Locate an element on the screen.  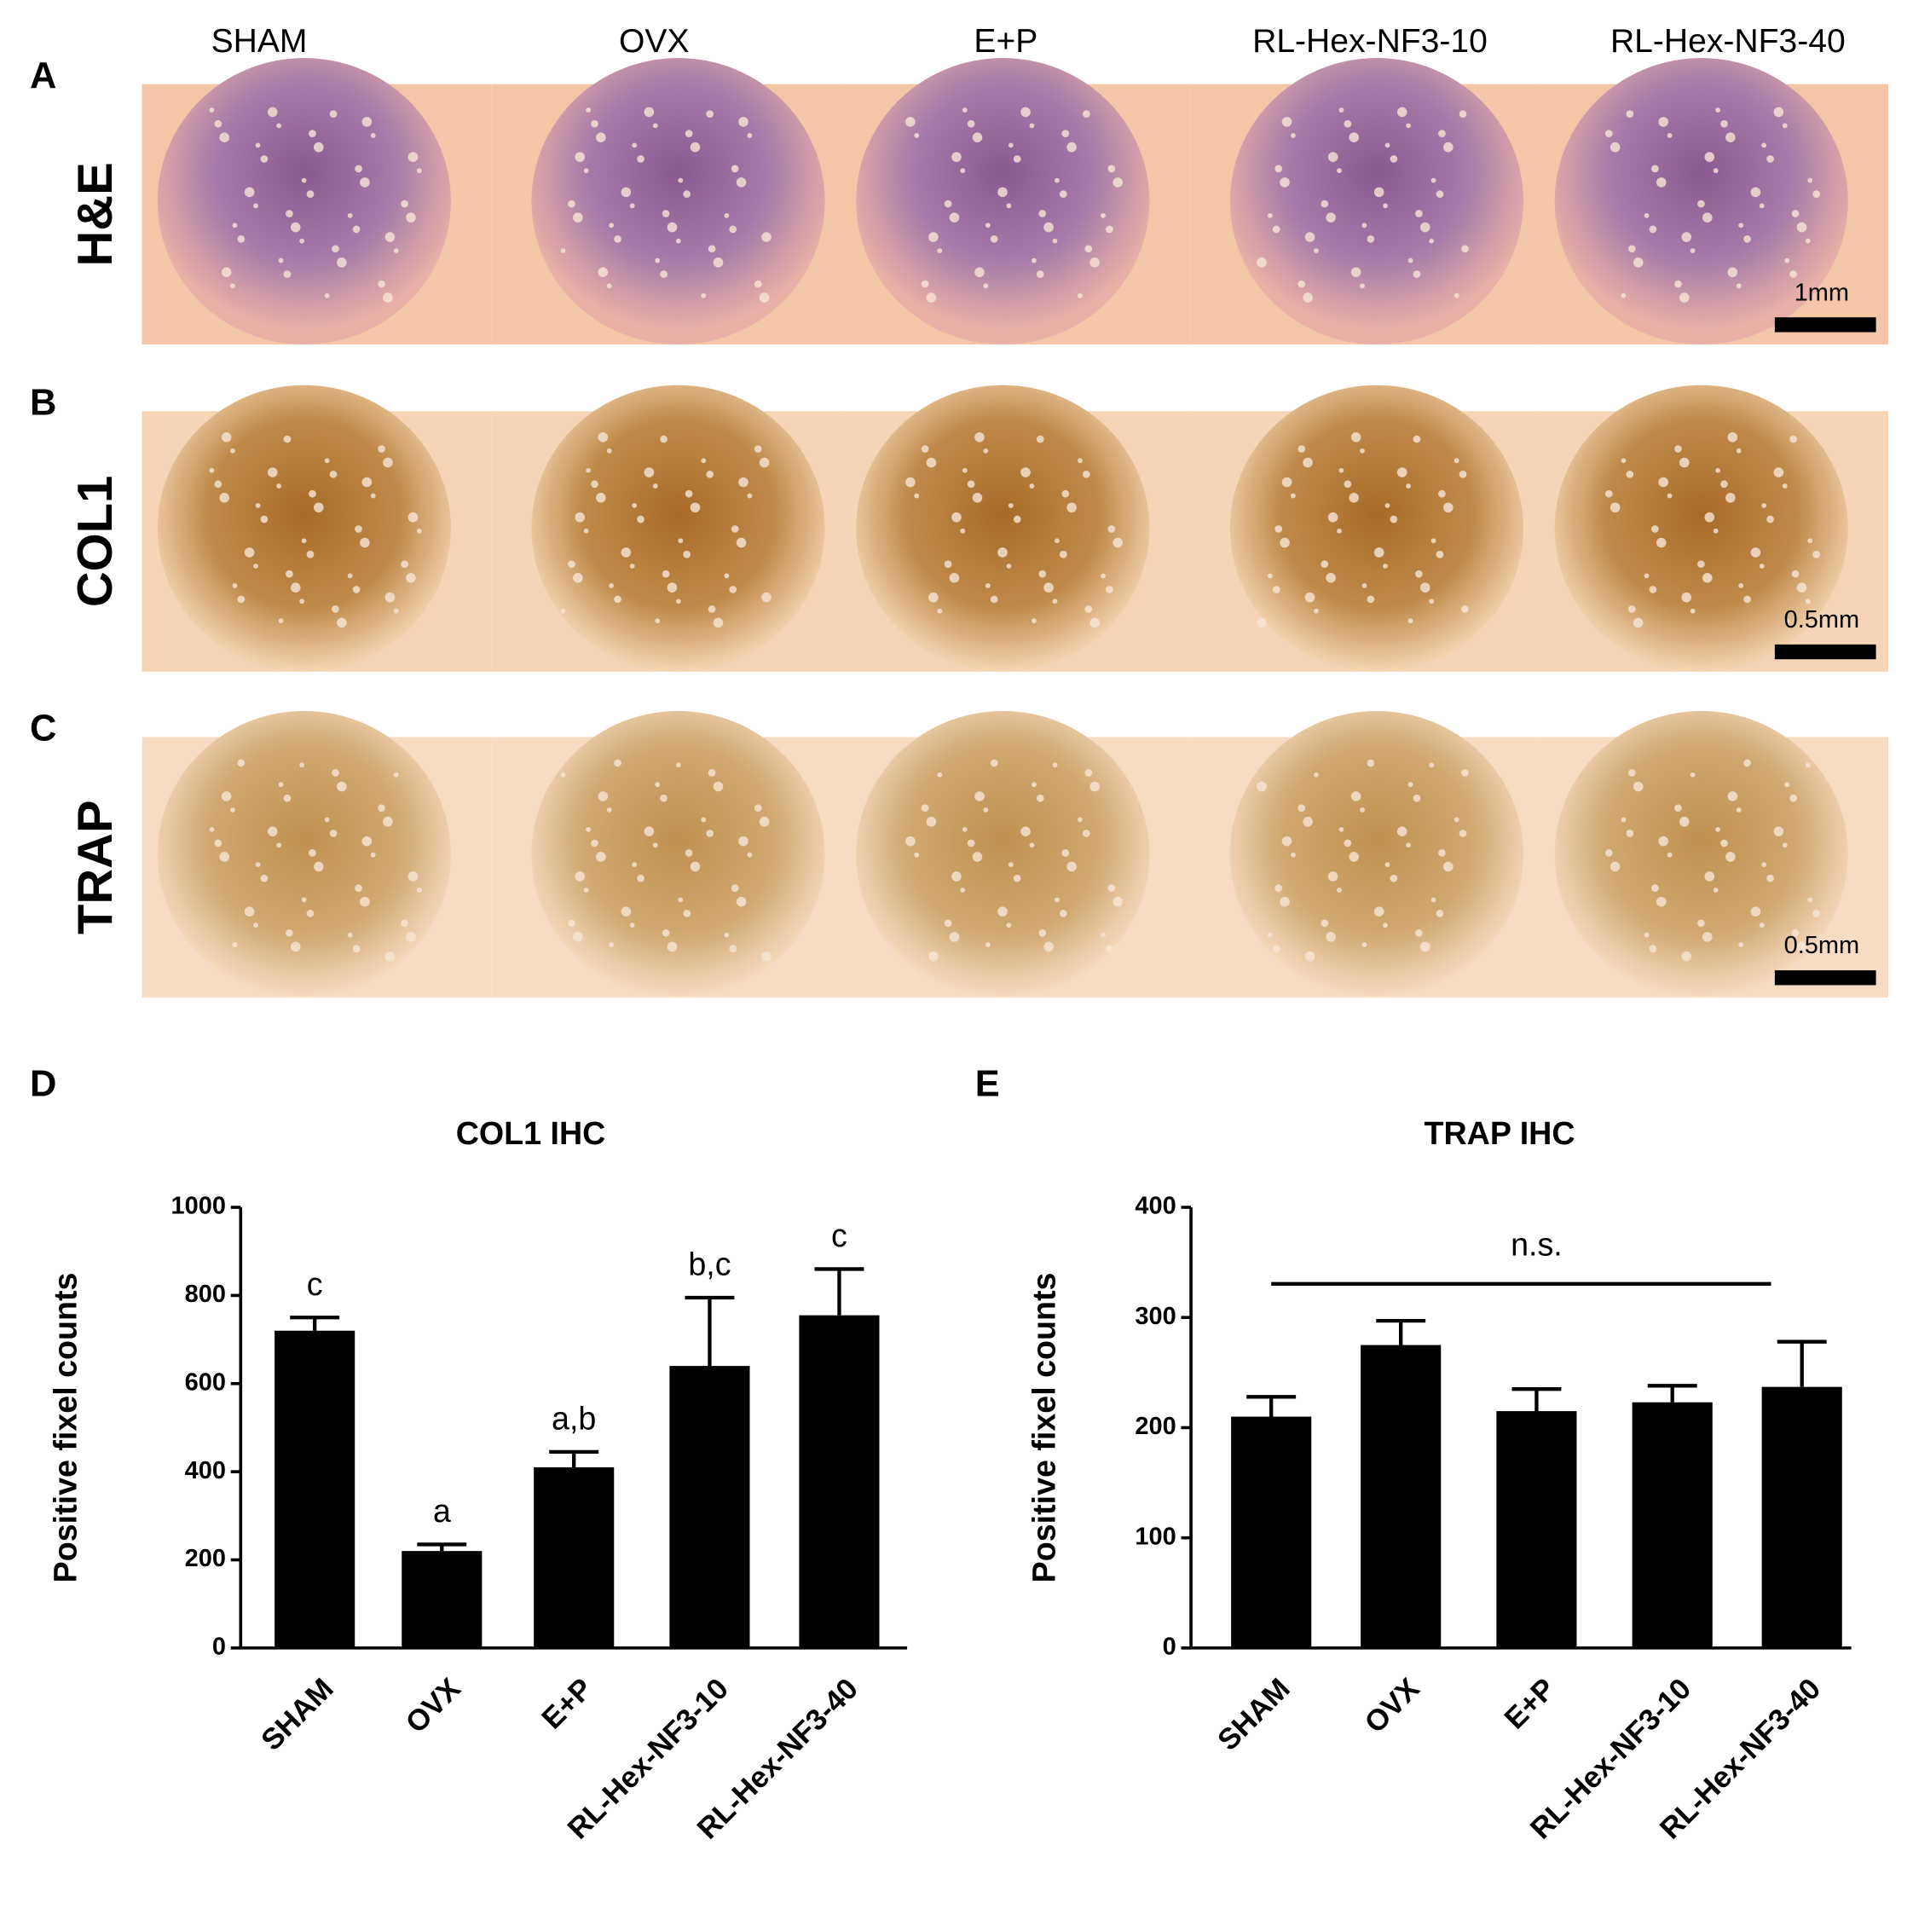
significance-label: a is located at coordinates (442, 1511).